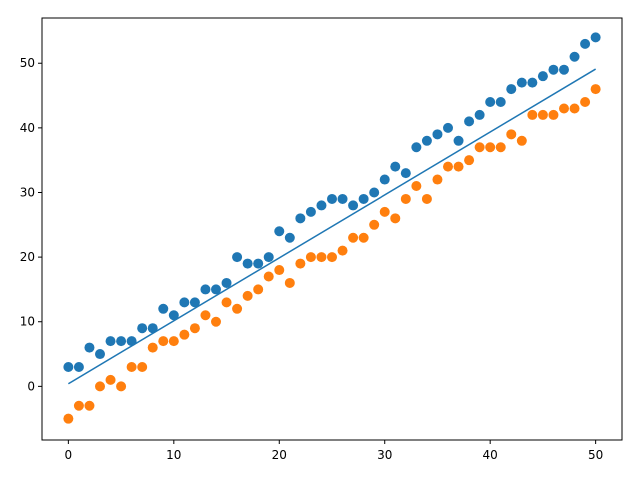 The height and width of the screenshot is (480, 640). What do you see at coordinates (27, 322) in the screenshot?
I see `y-tick-label: 10` at bounding box center [27, 322].